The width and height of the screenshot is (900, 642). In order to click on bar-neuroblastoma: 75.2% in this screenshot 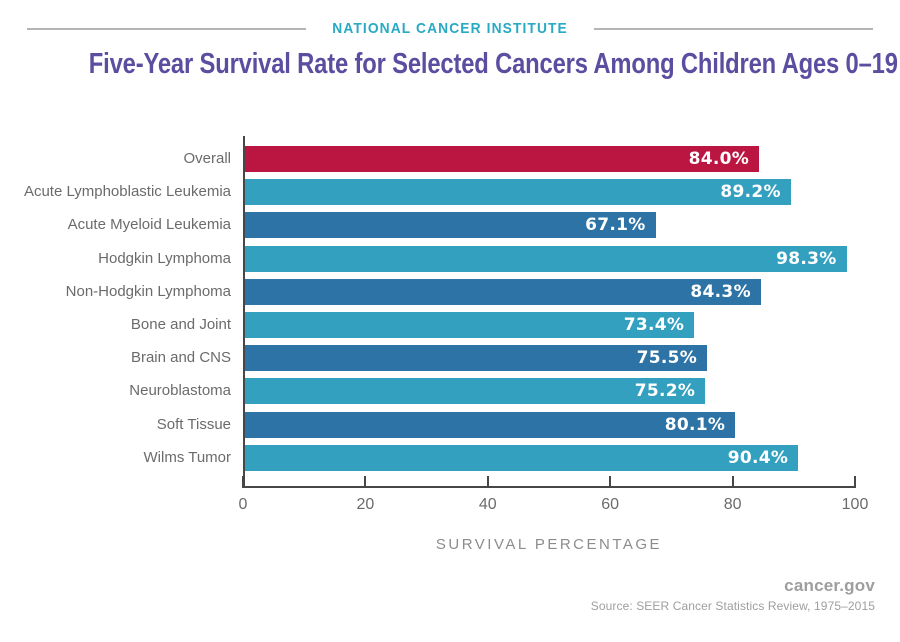, I will do `click(475, 391)`.